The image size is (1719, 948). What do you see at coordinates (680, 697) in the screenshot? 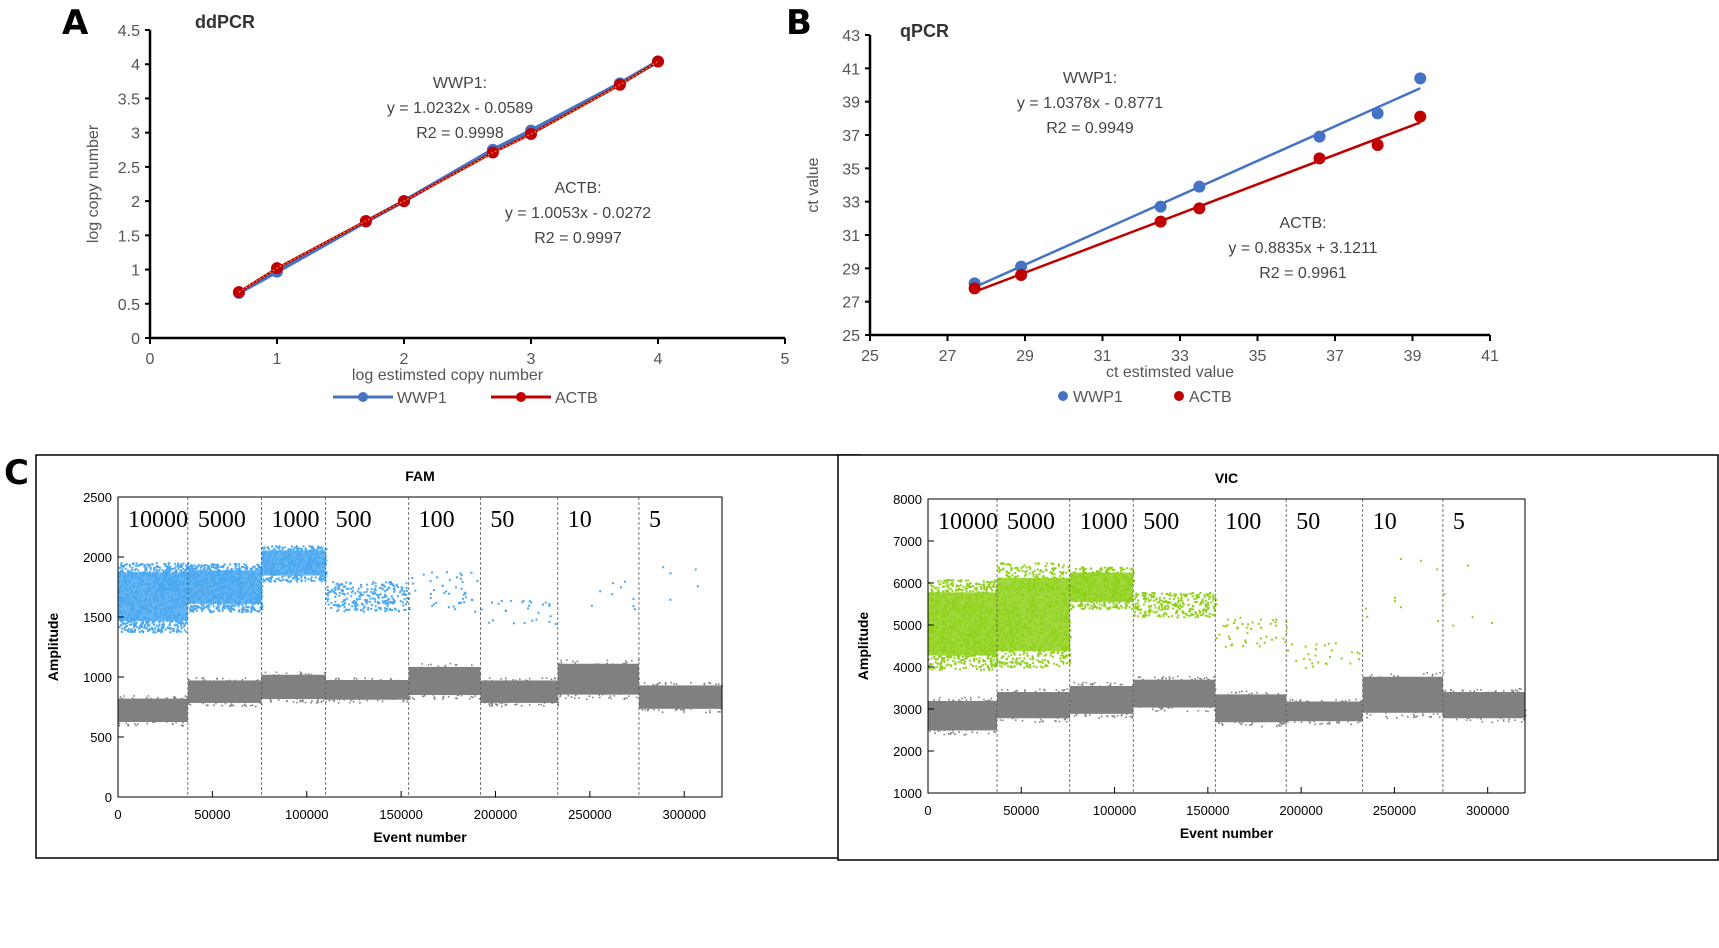
I see `negative-cluster` at bounding box center [680, 697].